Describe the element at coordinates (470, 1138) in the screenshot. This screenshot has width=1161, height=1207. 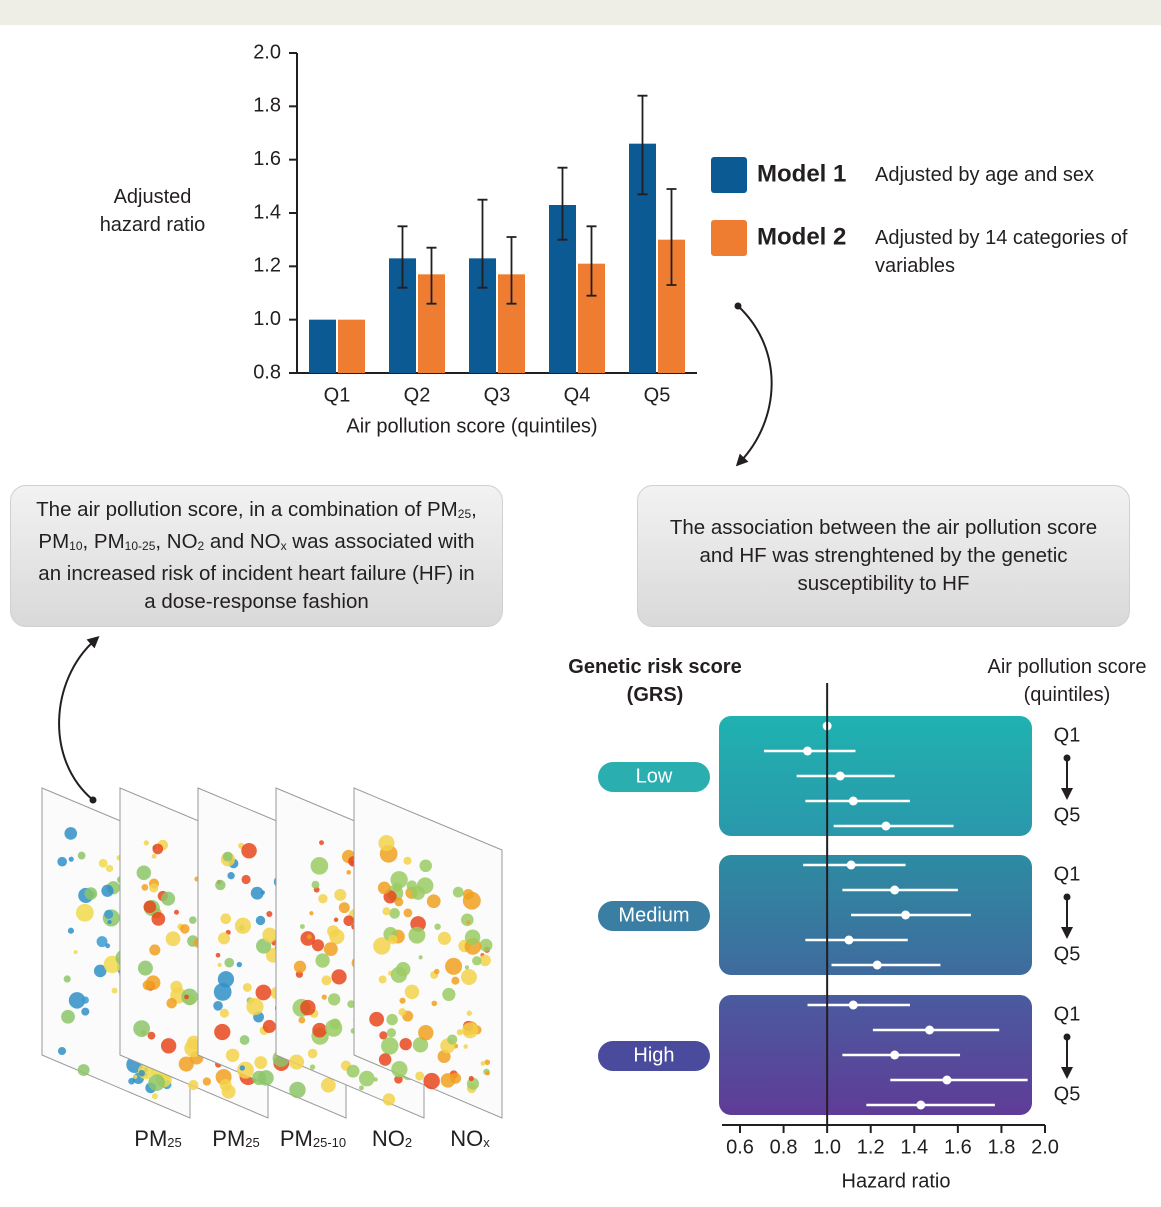
I see `map-label: NOx` at that location.